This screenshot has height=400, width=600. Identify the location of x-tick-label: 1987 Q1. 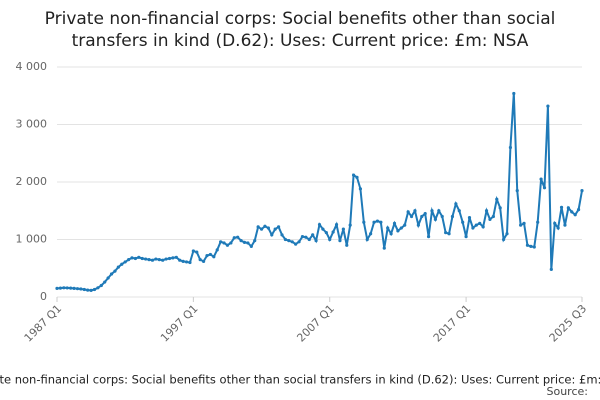
(43, 323).